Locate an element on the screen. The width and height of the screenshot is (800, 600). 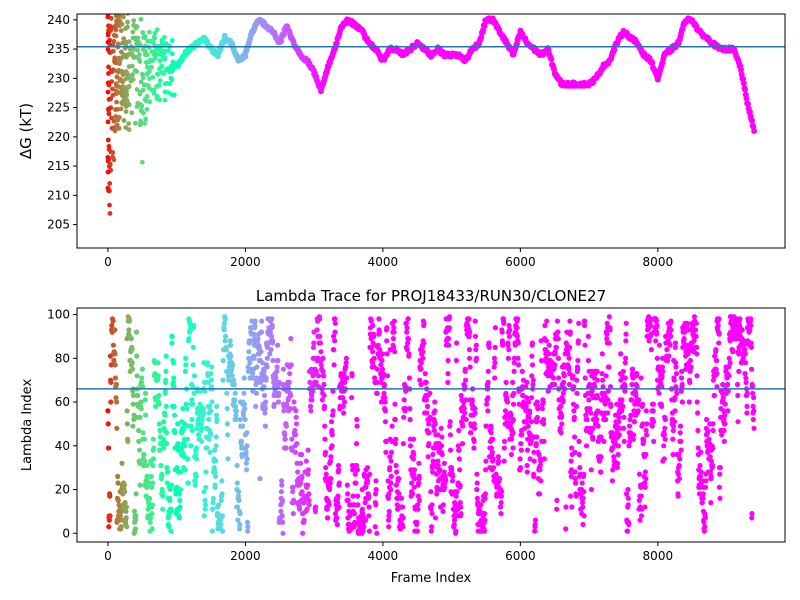
lambda-x-axis-label: Frame Index is located at coordinates (431, 578).